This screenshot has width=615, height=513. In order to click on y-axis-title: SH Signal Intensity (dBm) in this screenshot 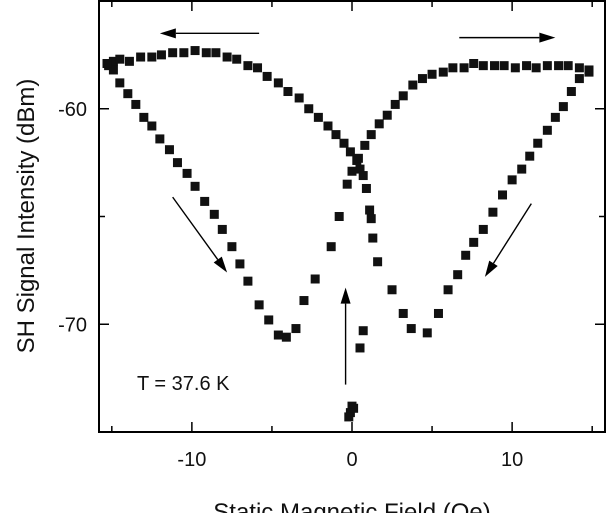, I will do `click(26, 216)`.